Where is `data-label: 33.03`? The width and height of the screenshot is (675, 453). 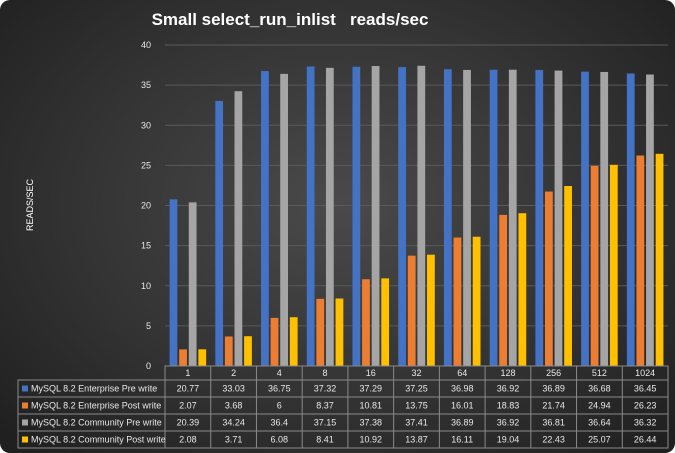
data-label: 33.03 is located at coordinates (233, 389).